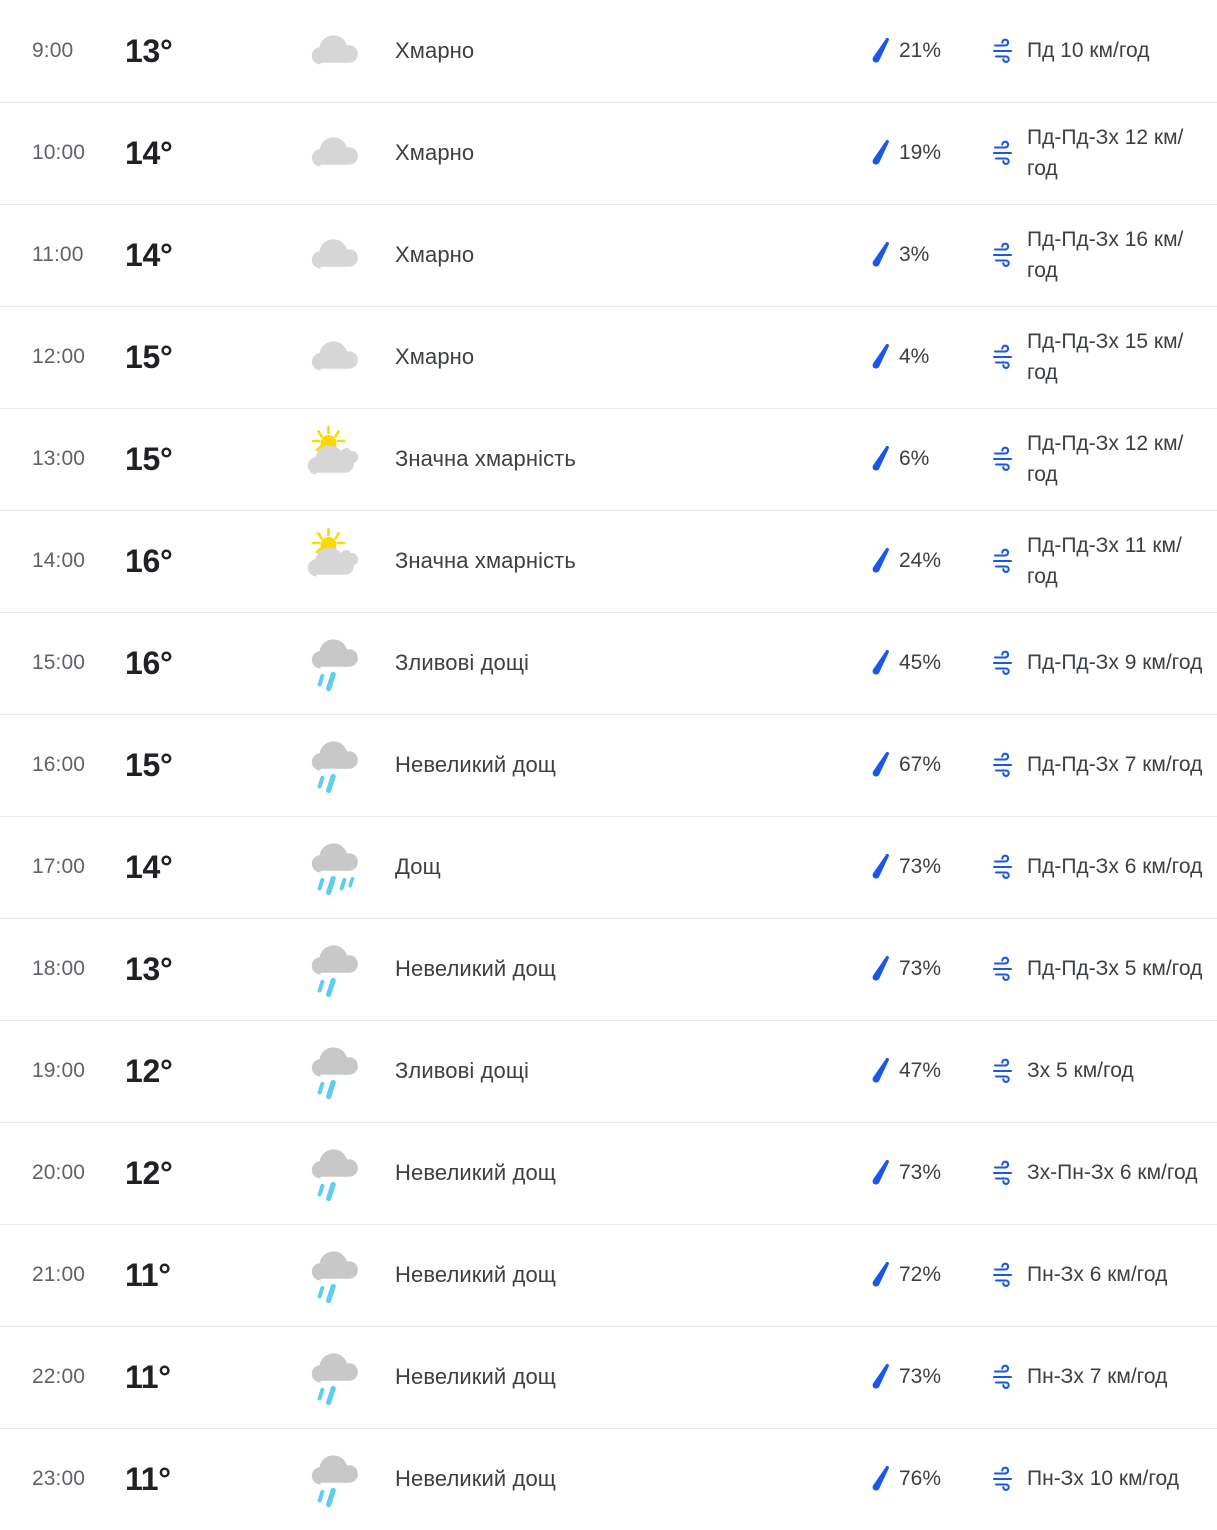  What do you see at coordinates (914, 458) in the screenshot?
I see `precipitation-value: 6%` at bounding box center [914, 458].